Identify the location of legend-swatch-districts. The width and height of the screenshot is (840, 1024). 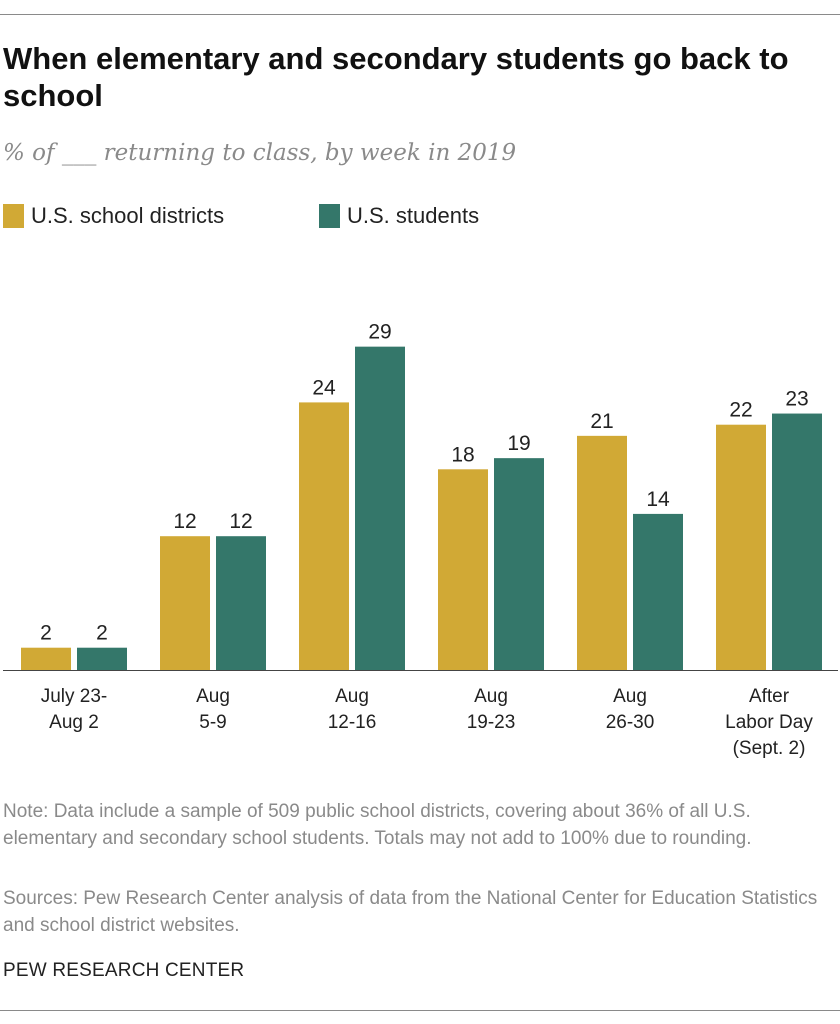
(13, 216).